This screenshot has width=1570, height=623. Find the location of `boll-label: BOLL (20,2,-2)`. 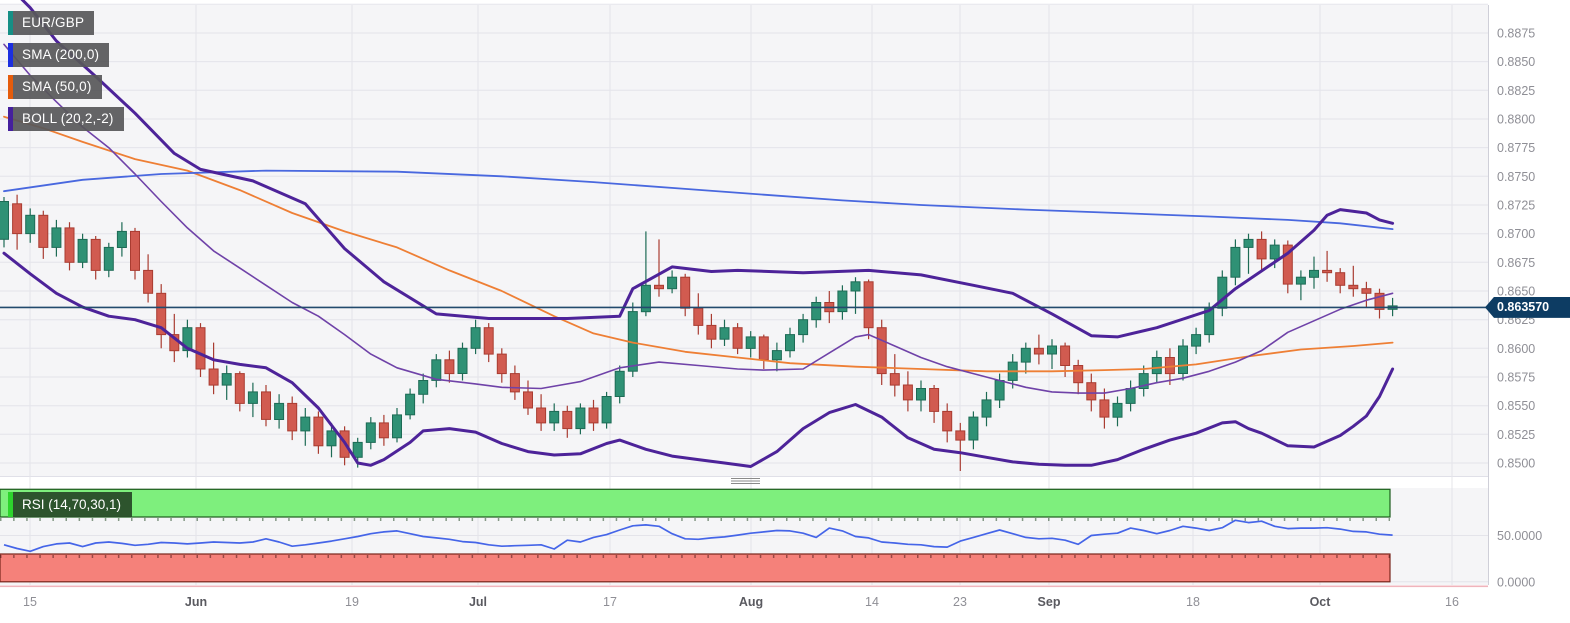

boll-label: BOLL (20,2,-2) is located at coordinates (68, 119).